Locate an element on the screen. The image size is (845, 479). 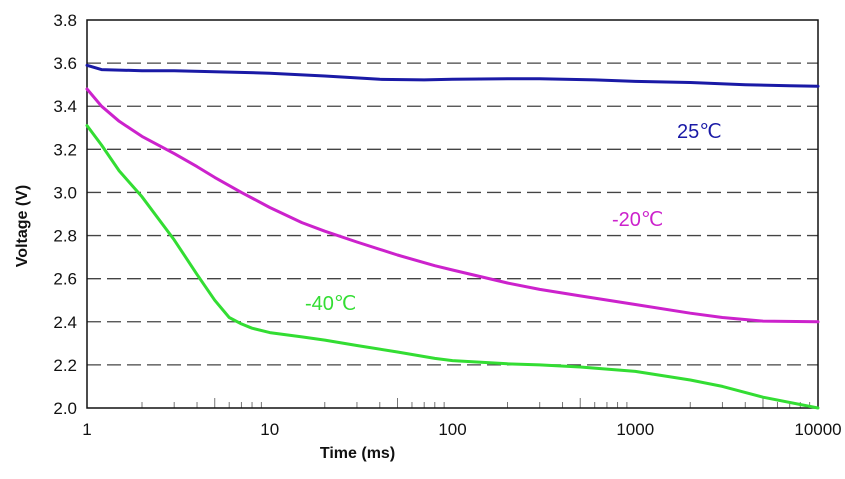
series-label-25c: 25℃ is located at coordinates (699, 132).